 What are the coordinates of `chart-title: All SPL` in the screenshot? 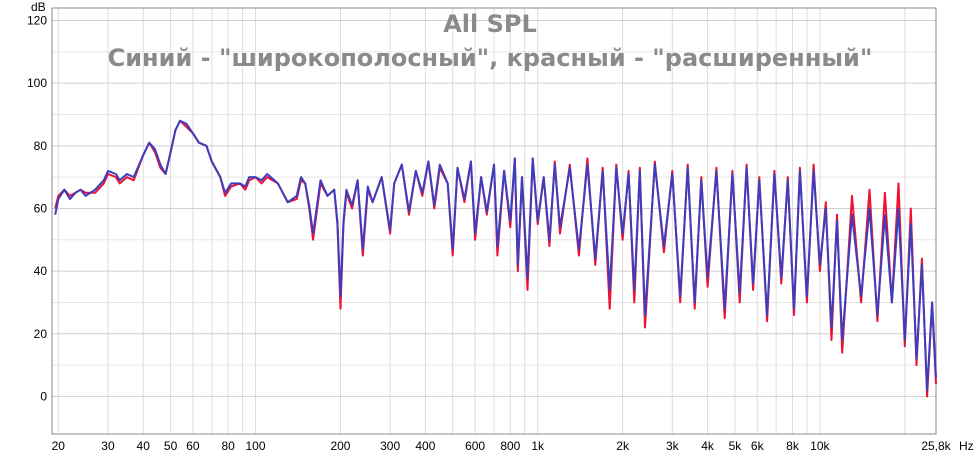 It's located at (490, 24).